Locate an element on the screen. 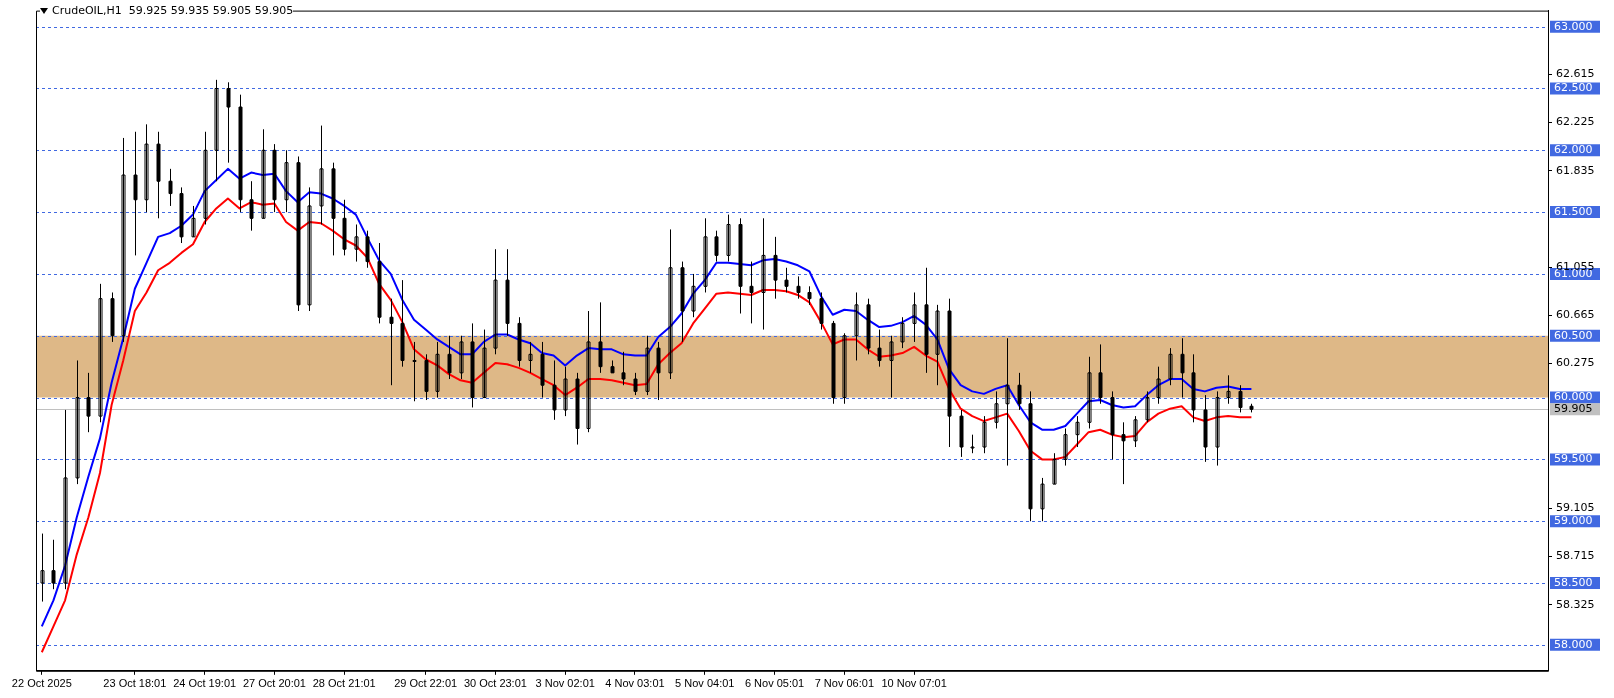 This screenshot has width=1614, height=698. x-tick-label: 6 Nov 05:01 is located at coordinates (774, 683).